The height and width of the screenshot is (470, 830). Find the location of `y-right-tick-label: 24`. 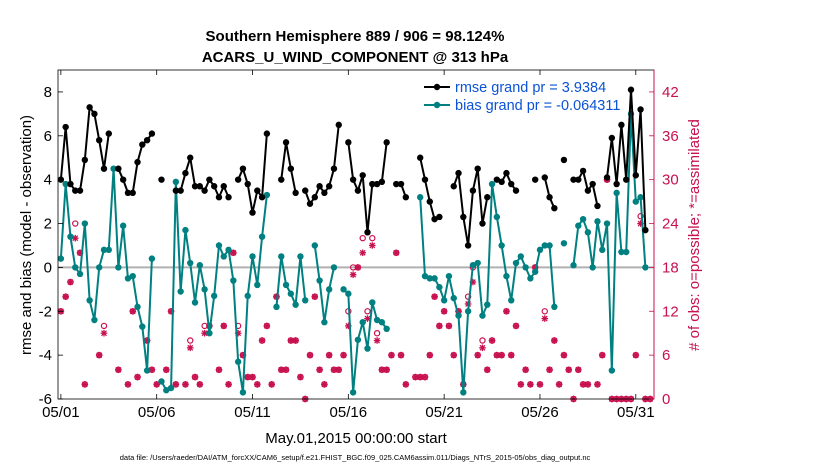

y-right-tick-label: 24 is located at coordinates (670, 224).